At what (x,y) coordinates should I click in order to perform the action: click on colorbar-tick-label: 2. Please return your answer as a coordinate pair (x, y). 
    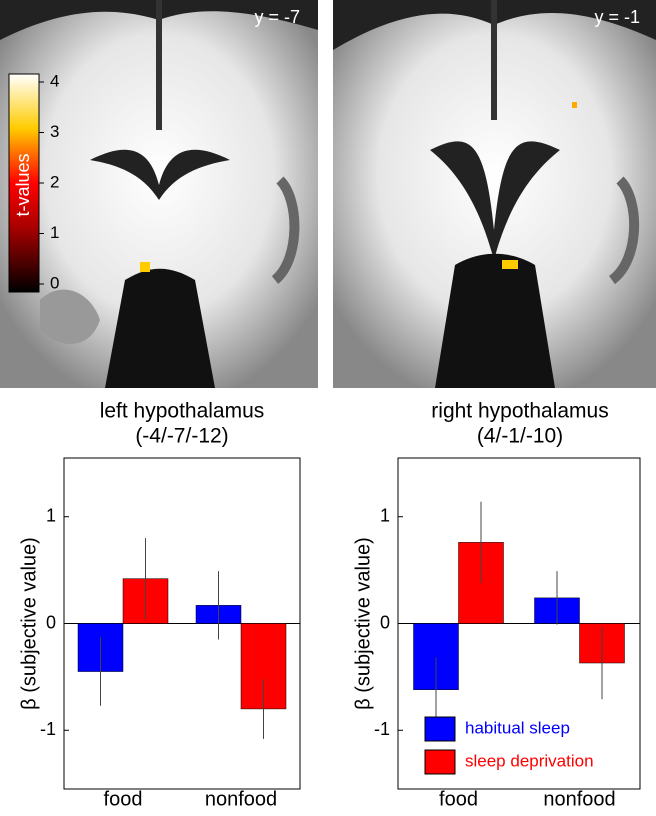
    Looking at the image, I should click on (54, 181).